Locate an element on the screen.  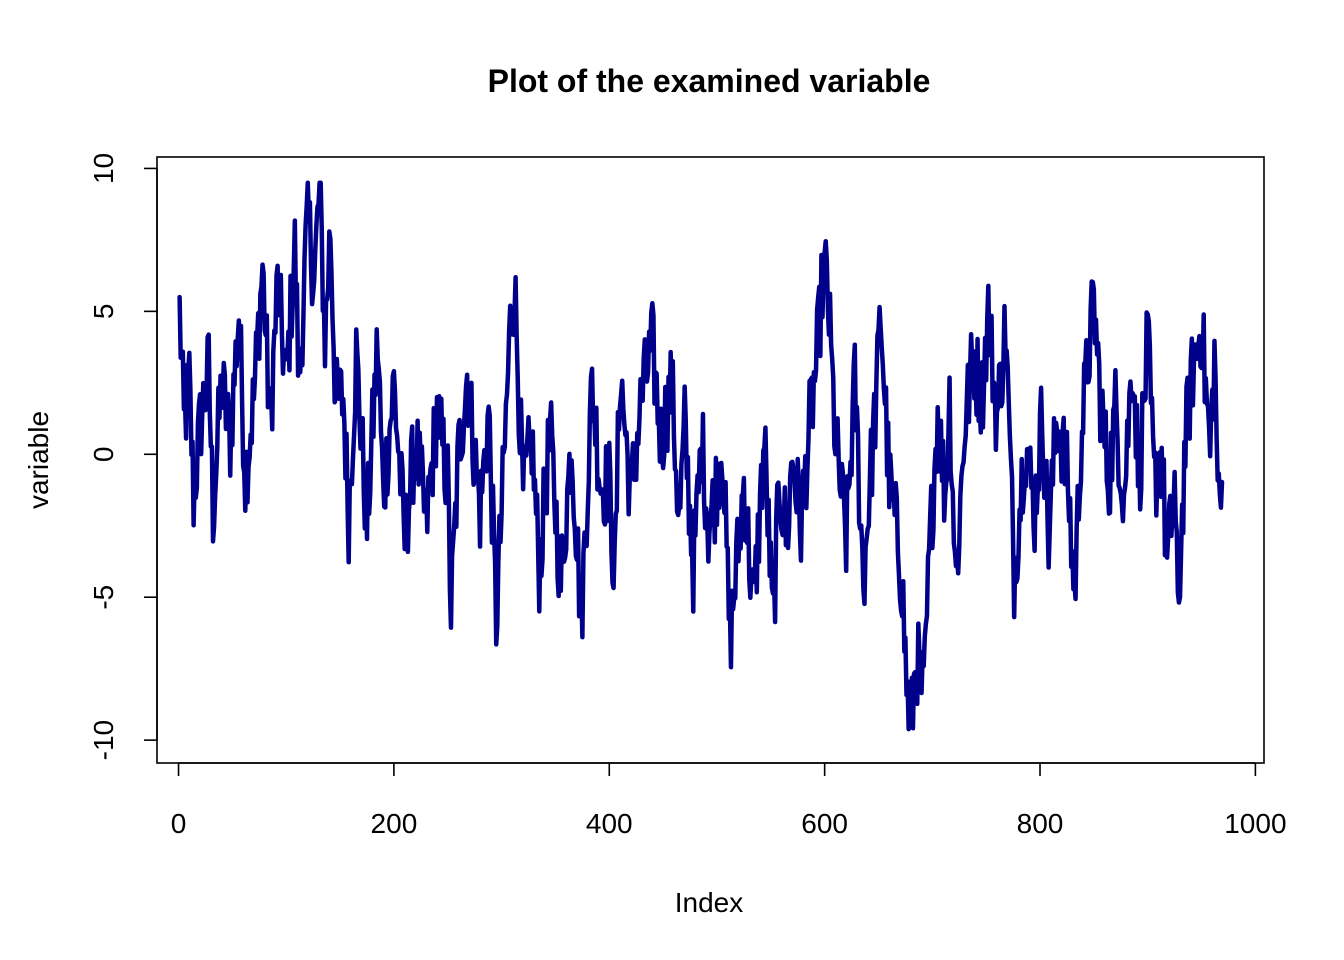
y-tick-label: 10 is located at coordinates (103, 168).